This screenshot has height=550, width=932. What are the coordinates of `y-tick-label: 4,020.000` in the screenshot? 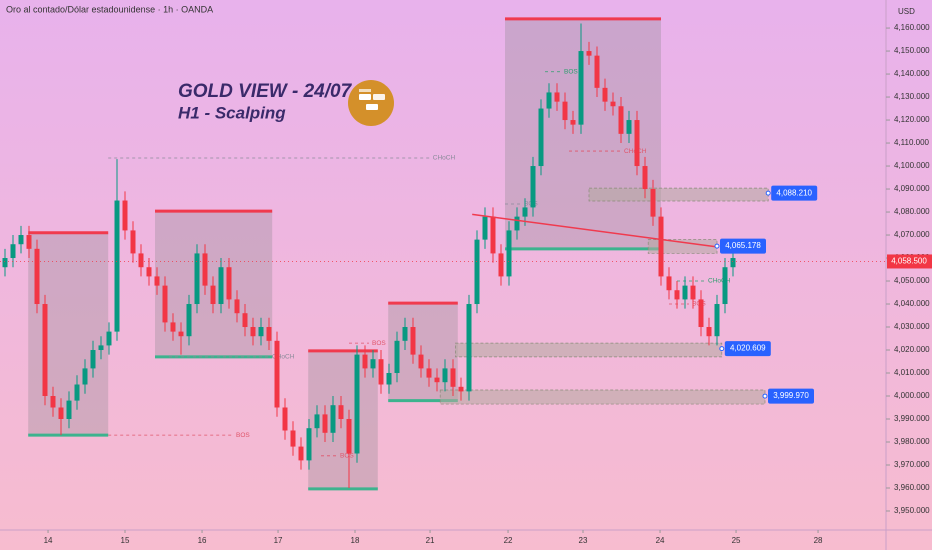 It's located at (912, 349).